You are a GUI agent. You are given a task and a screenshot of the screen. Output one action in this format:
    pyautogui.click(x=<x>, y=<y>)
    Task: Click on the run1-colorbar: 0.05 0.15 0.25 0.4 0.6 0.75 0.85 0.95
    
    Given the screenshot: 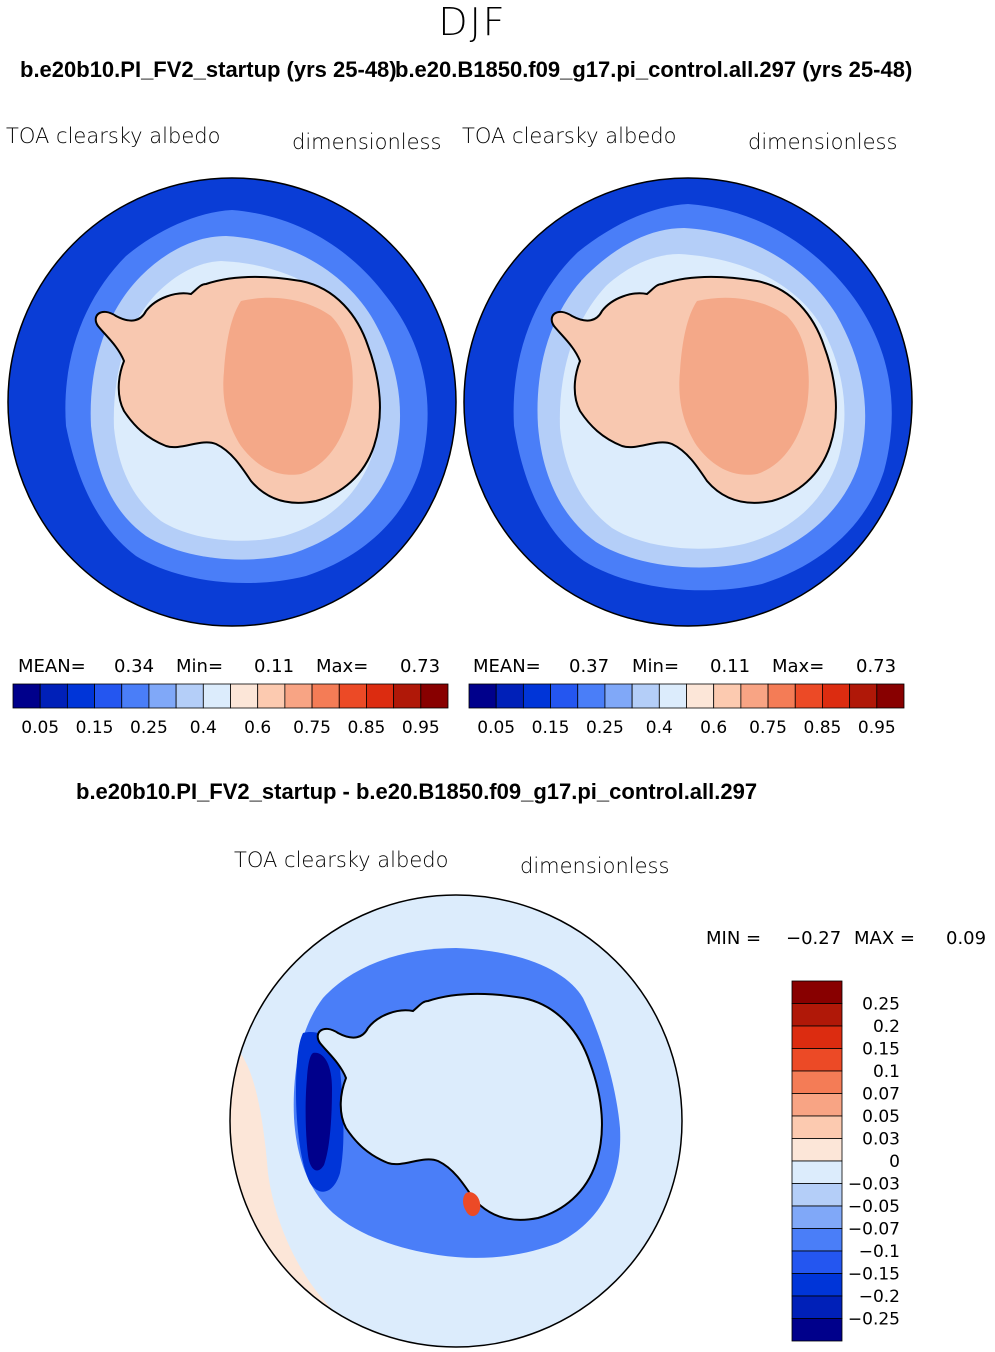 What is the action you would take?
    pyautogui.click(x=230, y=710)
    